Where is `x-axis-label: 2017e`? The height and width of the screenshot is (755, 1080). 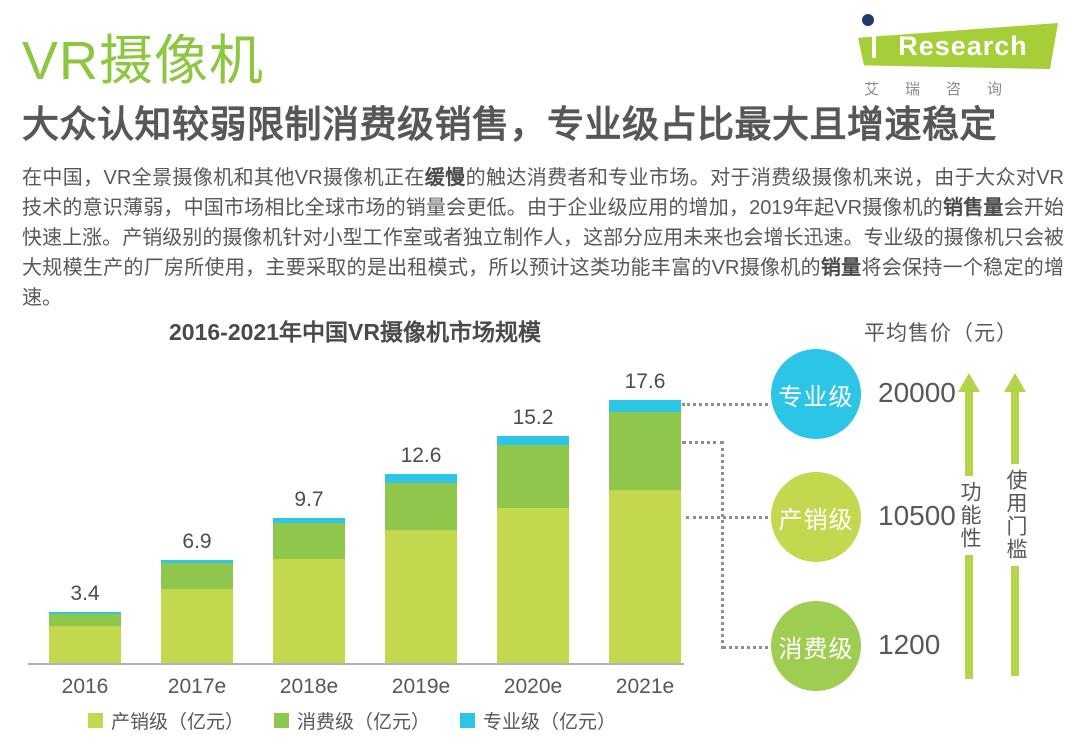 x-axis-label: 2017e is located at coordinates (197, 686).